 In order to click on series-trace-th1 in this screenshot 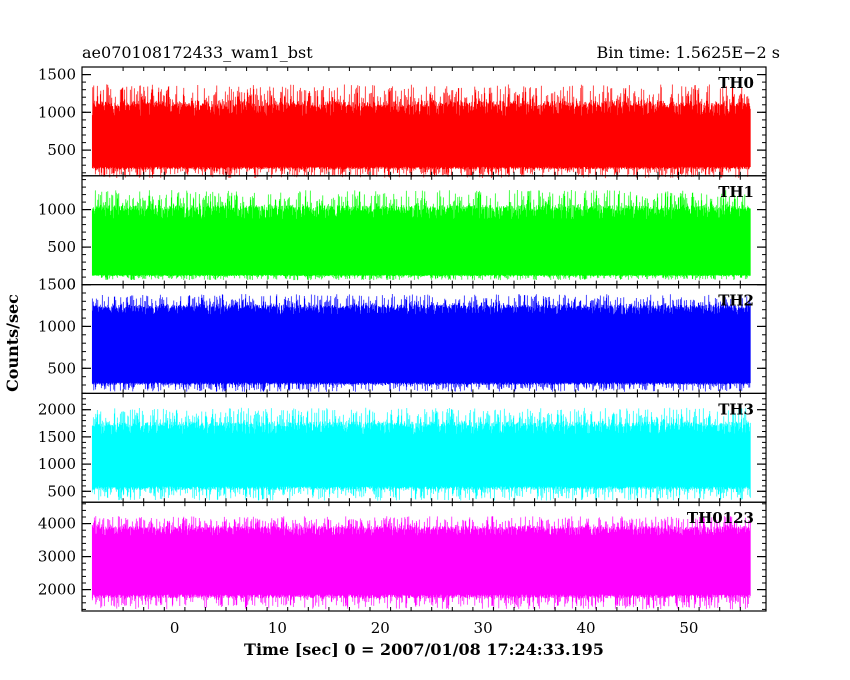, I will do `click(421, 235)`.